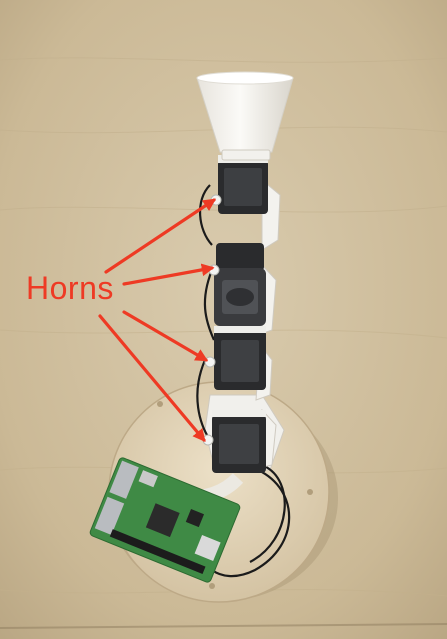  What do you see at coordinates (223, 626) in the screenshot?
I see `panel-seam` at bounding box center [223, 626].